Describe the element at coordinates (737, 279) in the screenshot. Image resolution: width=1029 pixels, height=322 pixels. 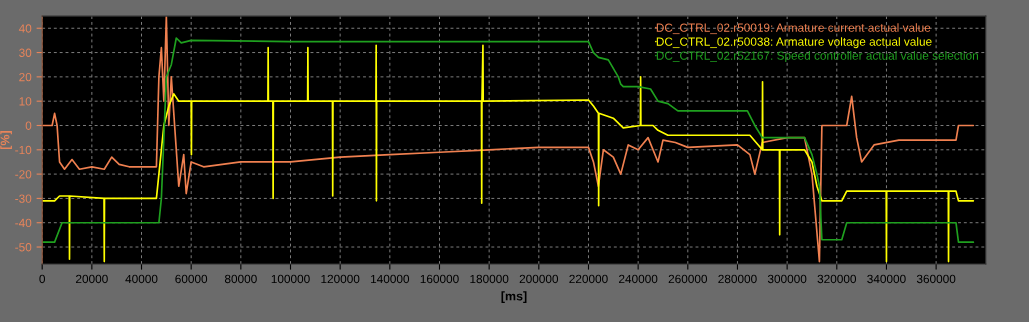
I see `x-tick-label: 280000` at that location.